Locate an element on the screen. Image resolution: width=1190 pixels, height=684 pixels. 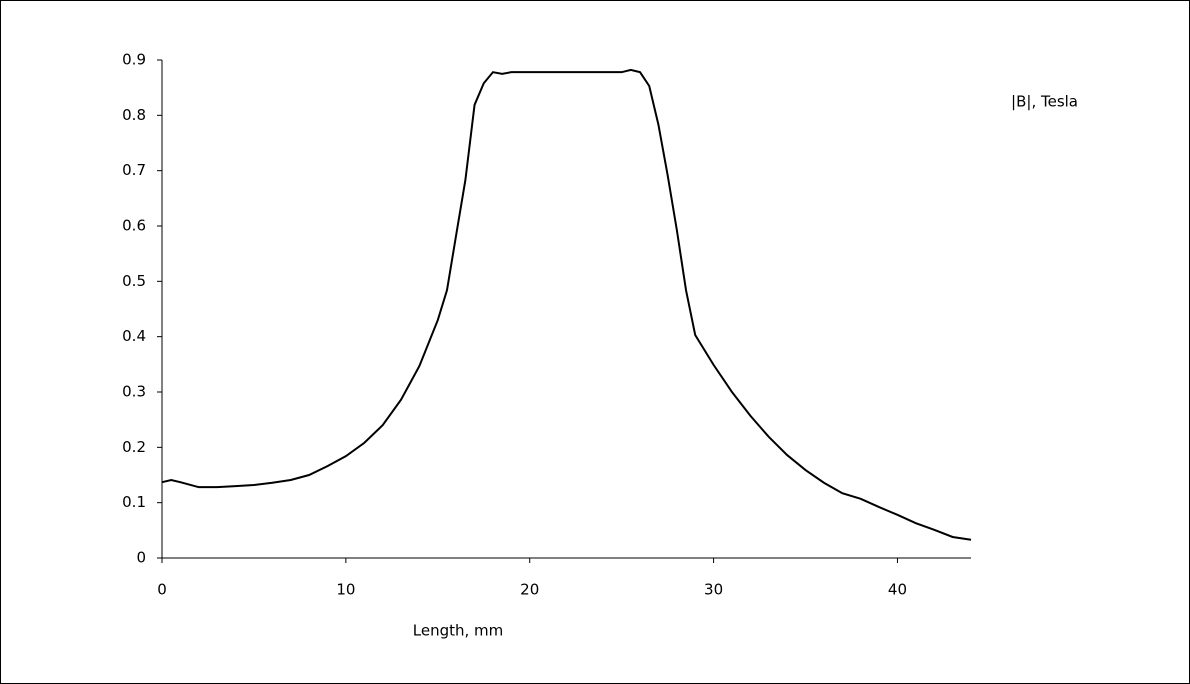
y-tick-label: 0 is located at coordinates (141, 558).